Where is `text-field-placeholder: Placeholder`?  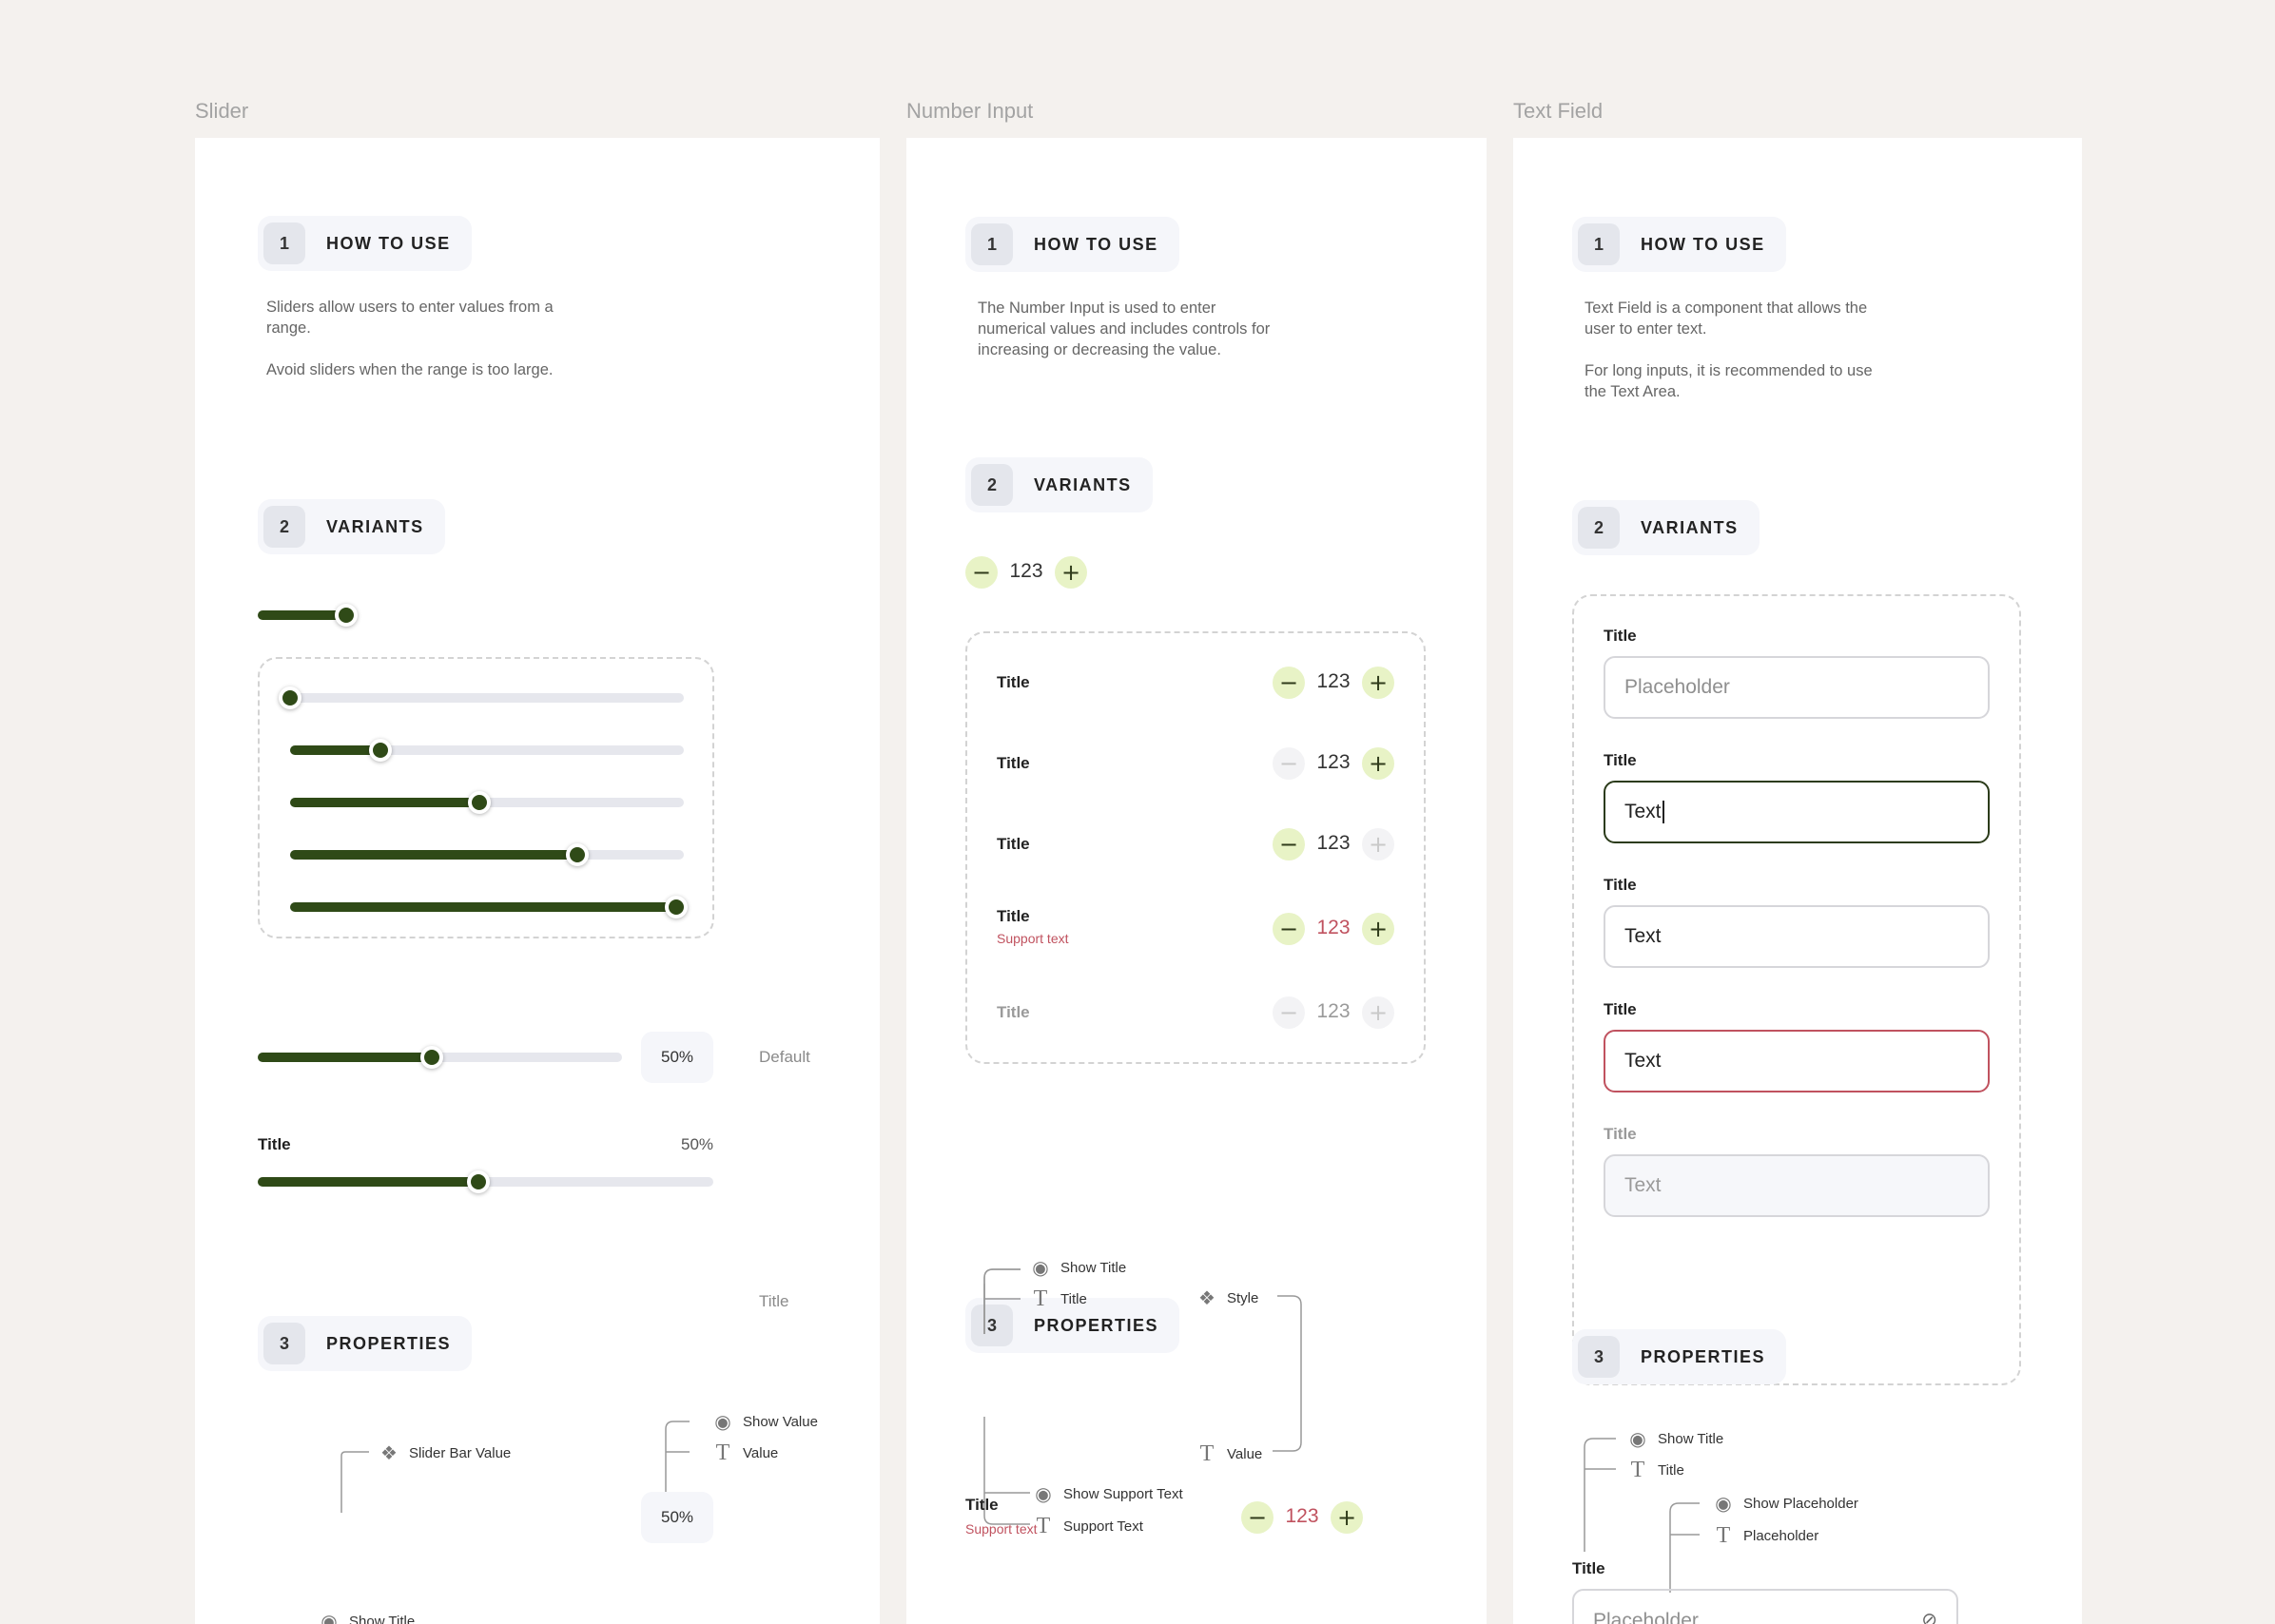 text-field-placeholder: Placeholder is located at coordinates (1797, 687).